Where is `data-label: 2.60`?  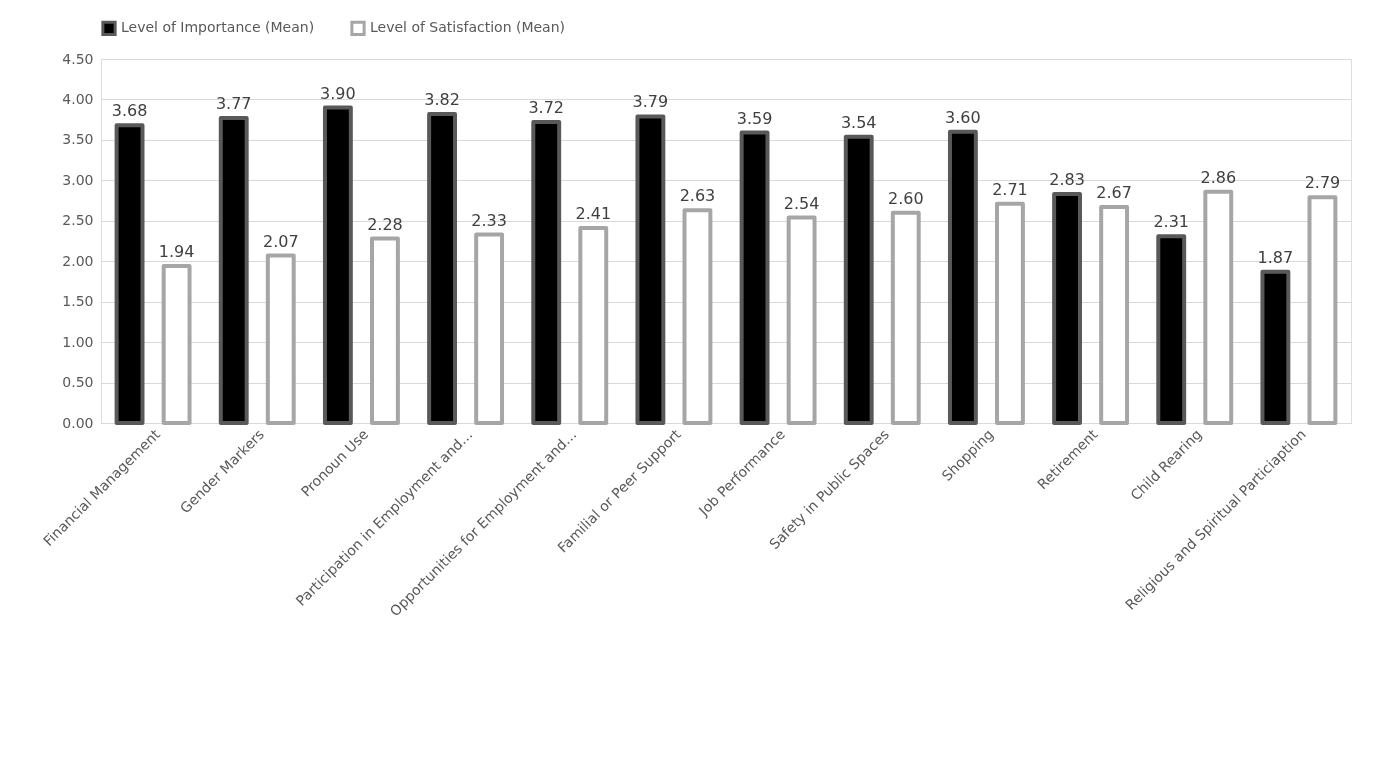
data-label: 2.60 is located at coordinates (905, 198).